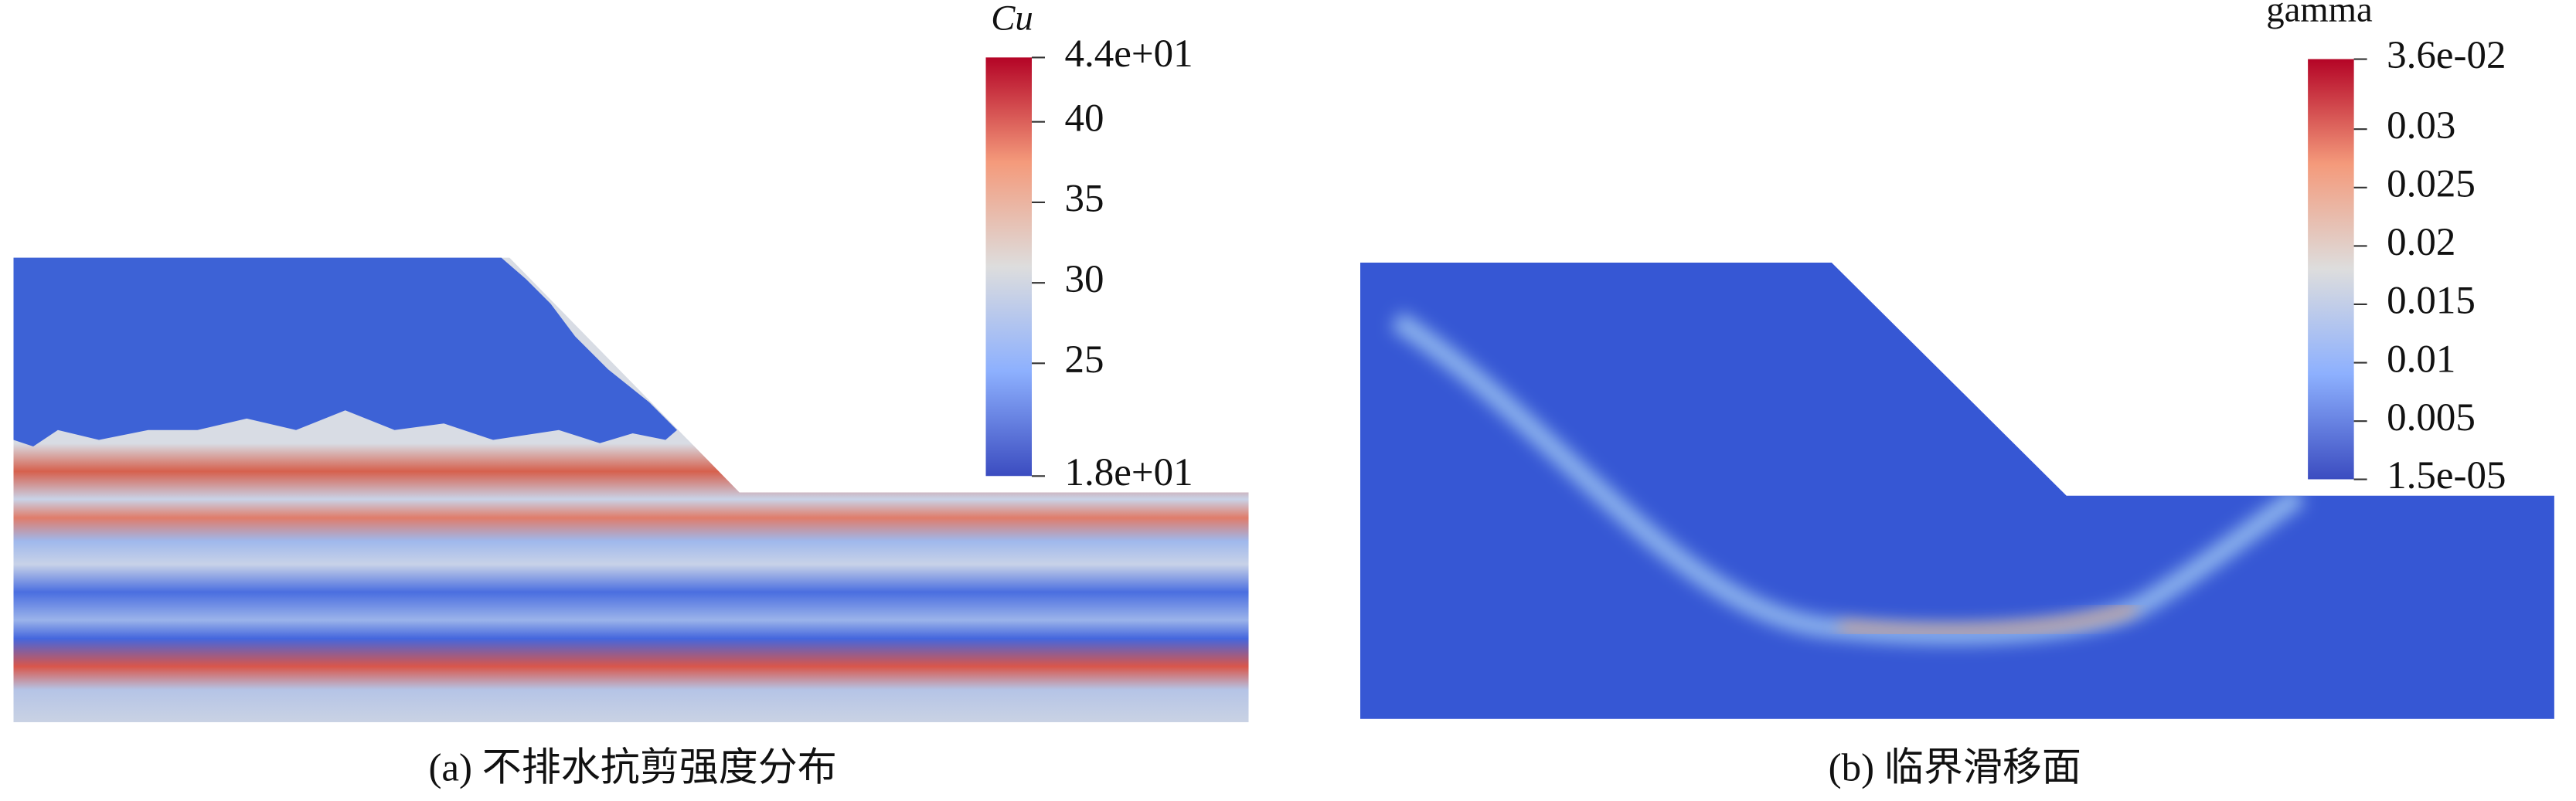  I want to click on tick-label: 0.01, so click(2421, 360).